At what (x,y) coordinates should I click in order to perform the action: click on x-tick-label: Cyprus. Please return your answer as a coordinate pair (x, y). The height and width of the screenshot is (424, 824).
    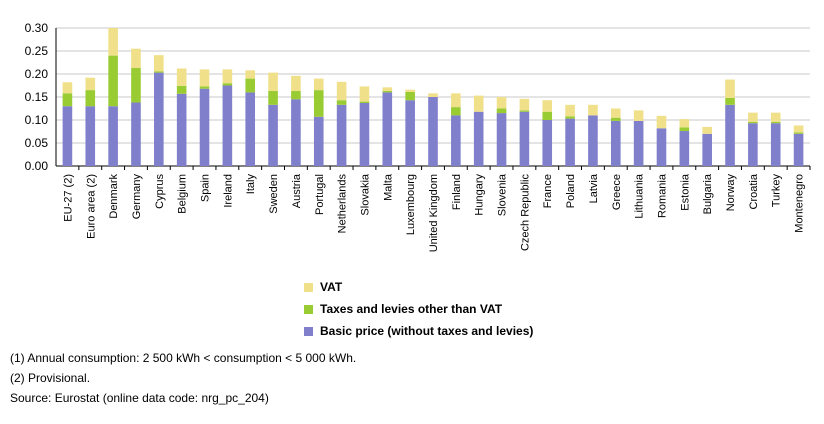
    Looking at the image, I should click on (160, 191).